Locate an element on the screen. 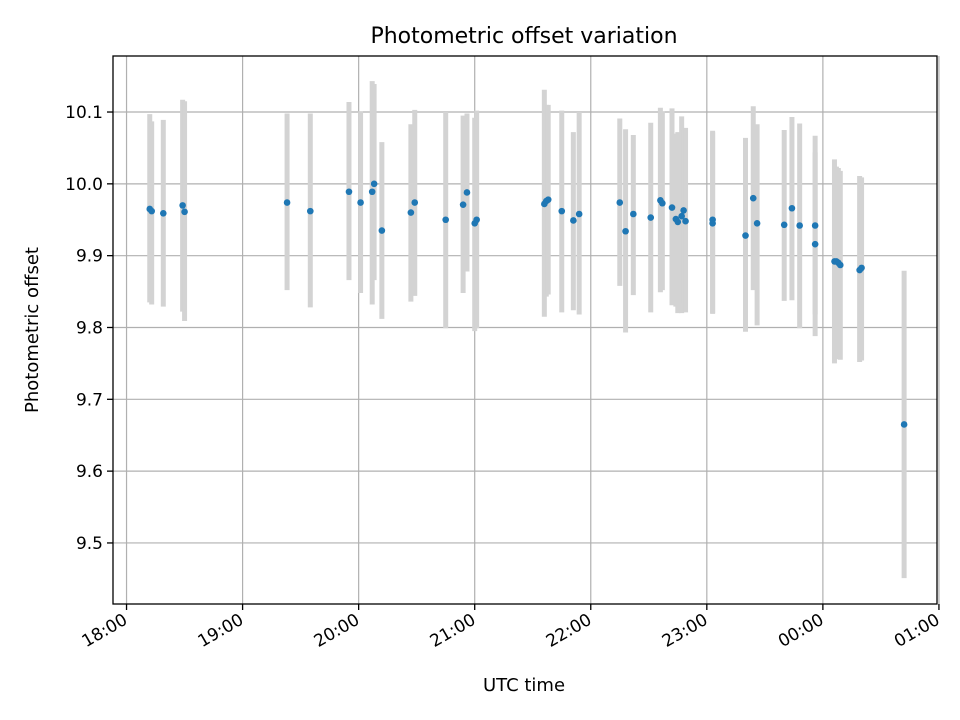  y-axis: 9.5 9.6 9.7 9.8 9.9 10.0 10.1 is located at coordinates (89, 328).